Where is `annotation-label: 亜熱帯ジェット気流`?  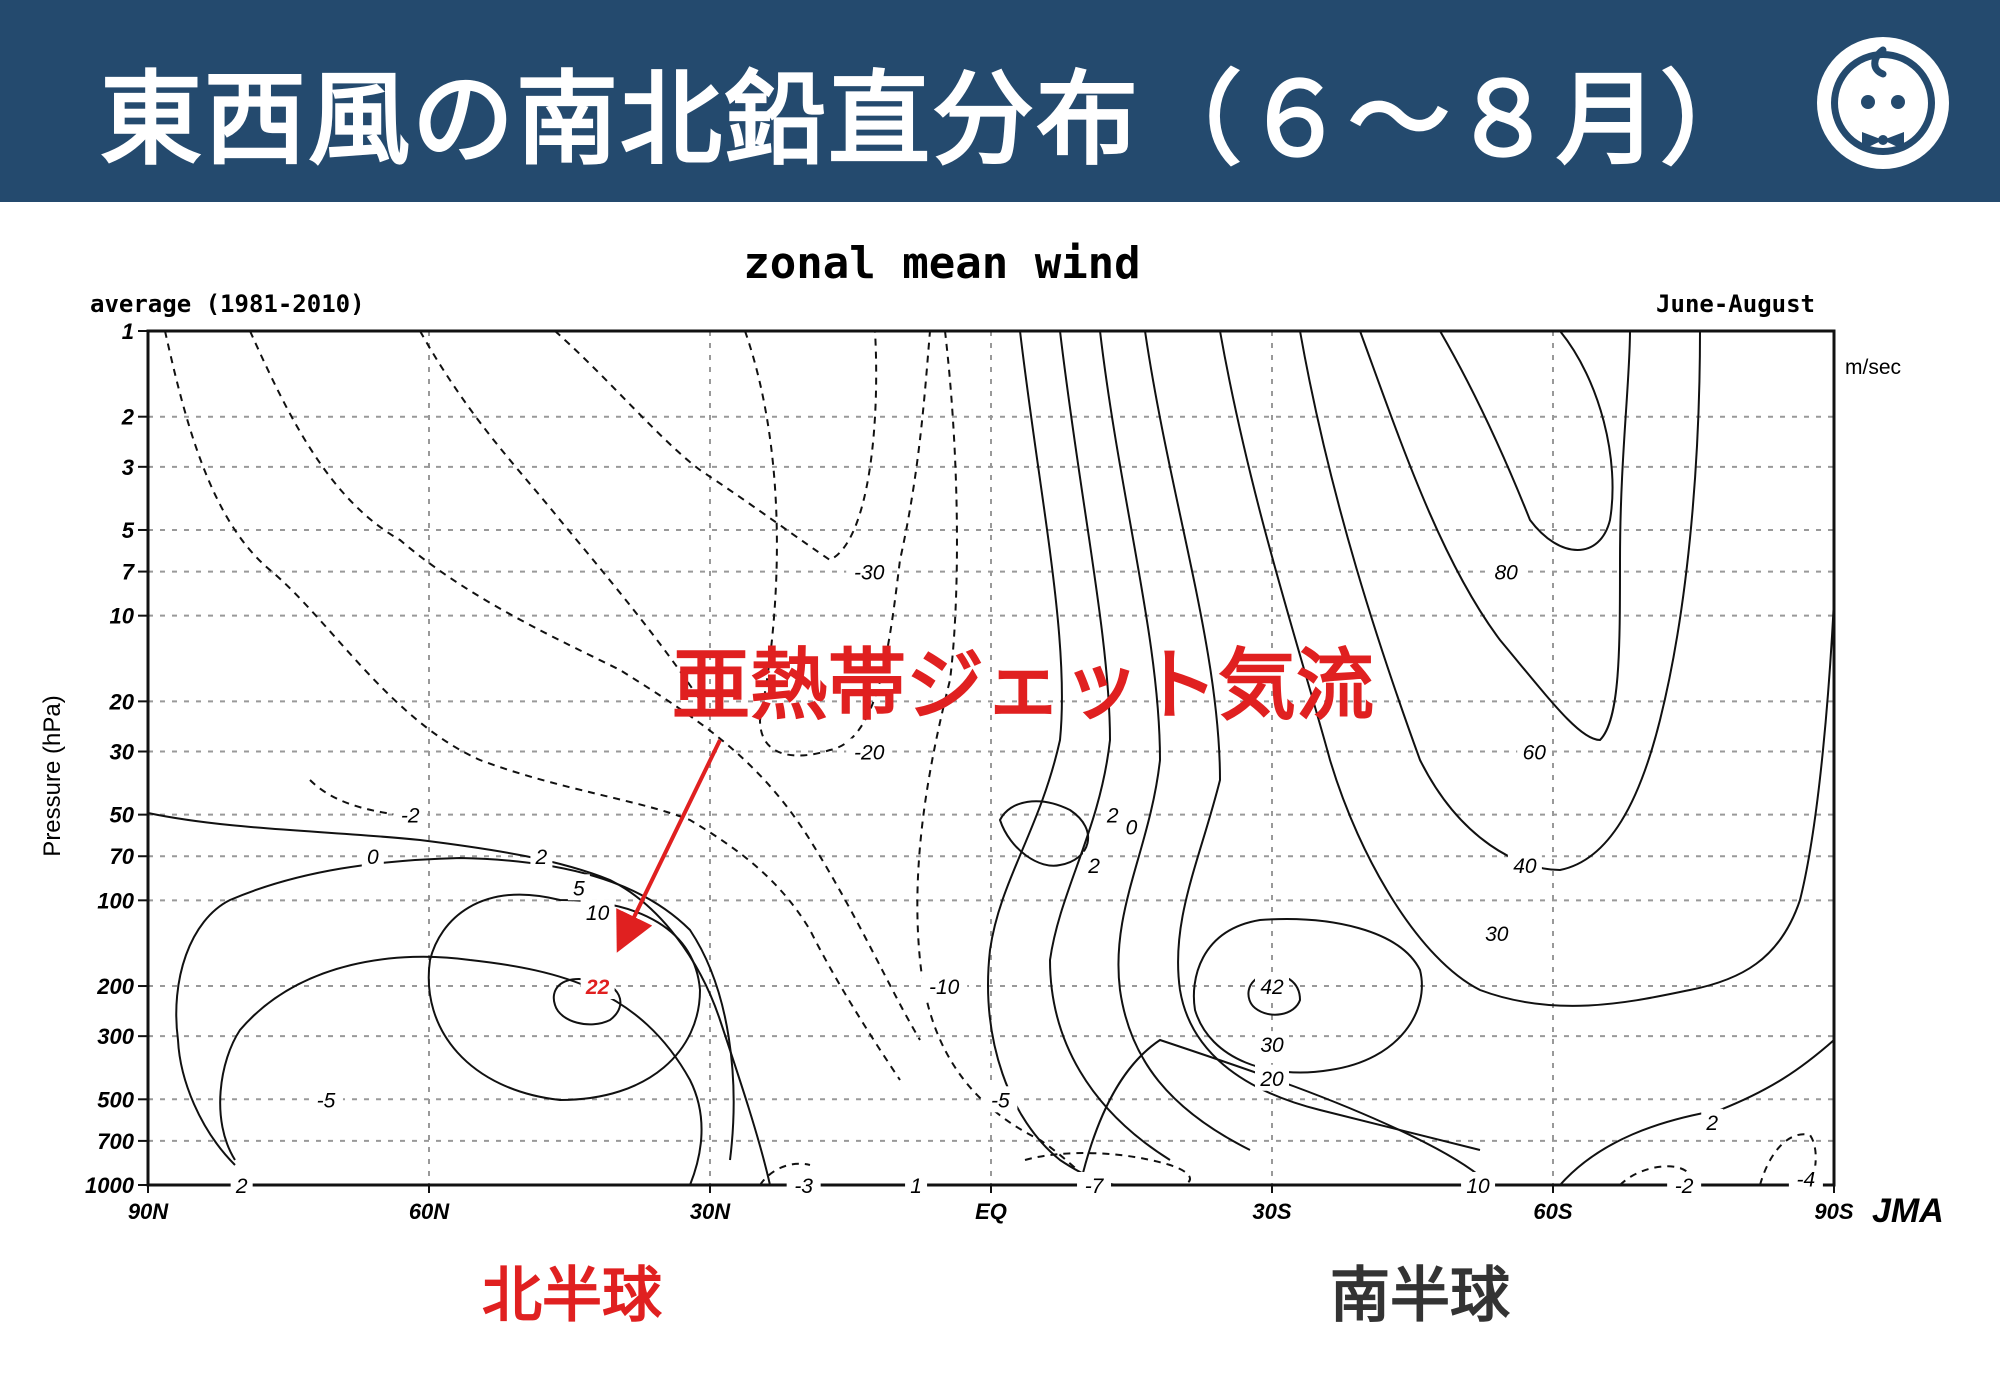
annotation-label: 亜熱帯ジェット気流 is located at coordinates (1023, 686).